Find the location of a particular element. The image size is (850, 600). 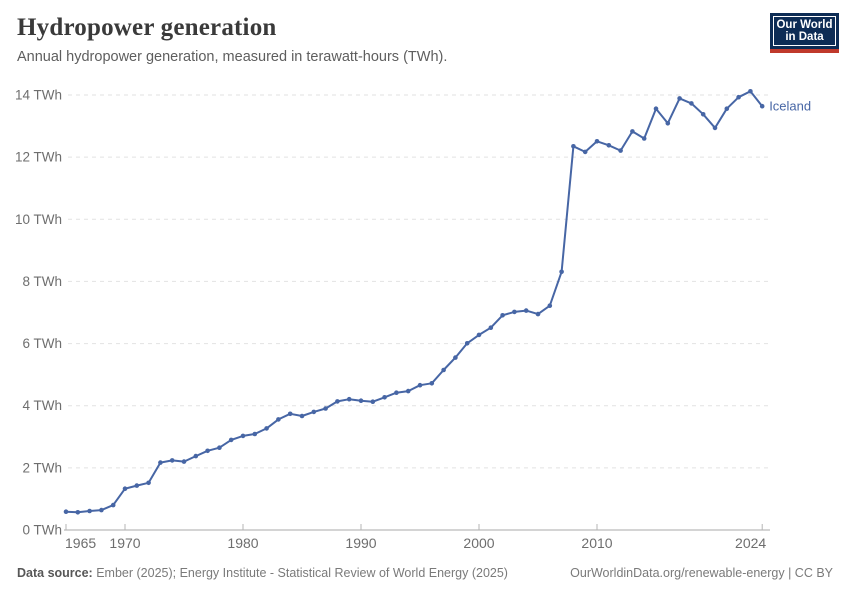

owid-logo-line2: in Data is located at coordinates (804, 37).